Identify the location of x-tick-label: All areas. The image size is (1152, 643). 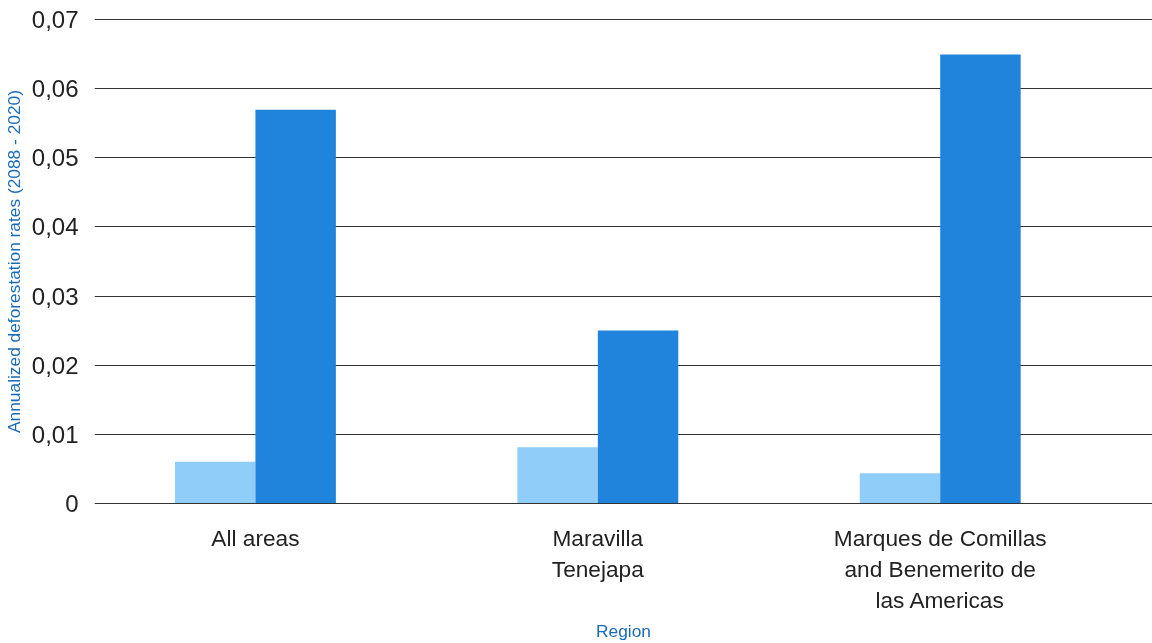
(255, 537).